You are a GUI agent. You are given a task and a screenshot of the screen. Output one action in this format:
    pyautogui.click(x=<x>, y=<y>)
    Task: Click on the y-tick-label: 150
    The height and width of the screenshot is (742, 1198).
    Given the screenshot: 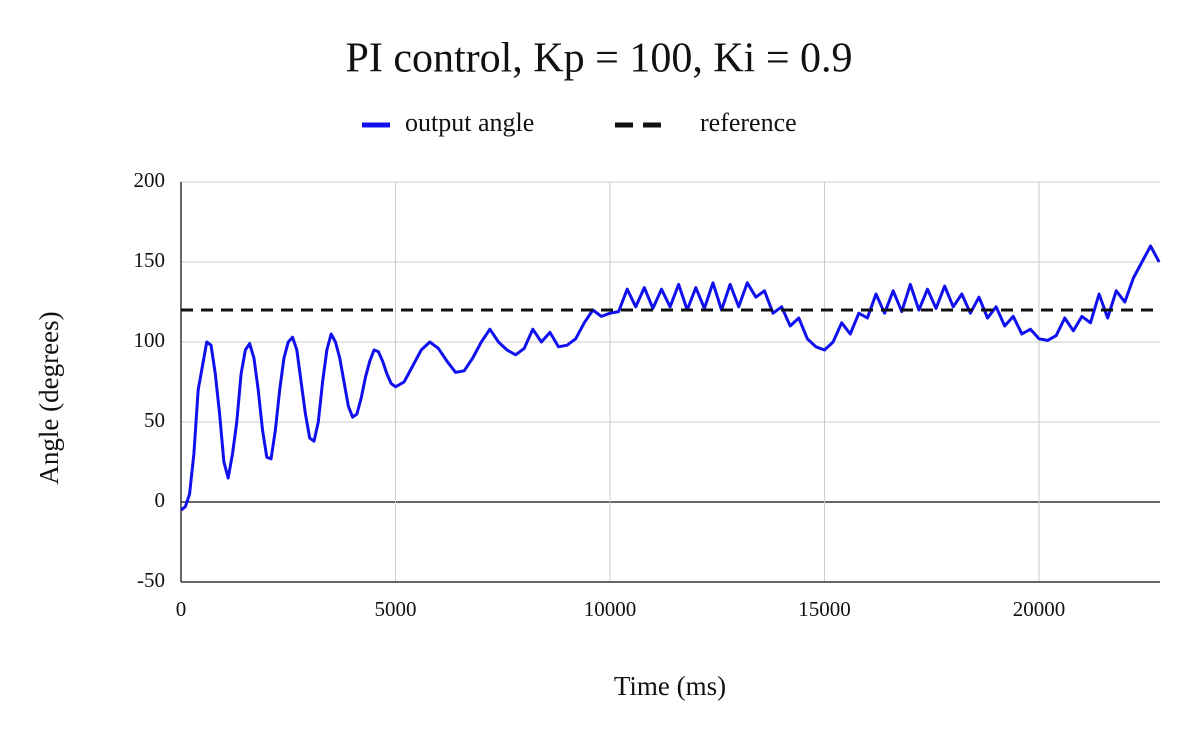 What is the action you would take?
    pyautogui.click(x=150, y=260)
    